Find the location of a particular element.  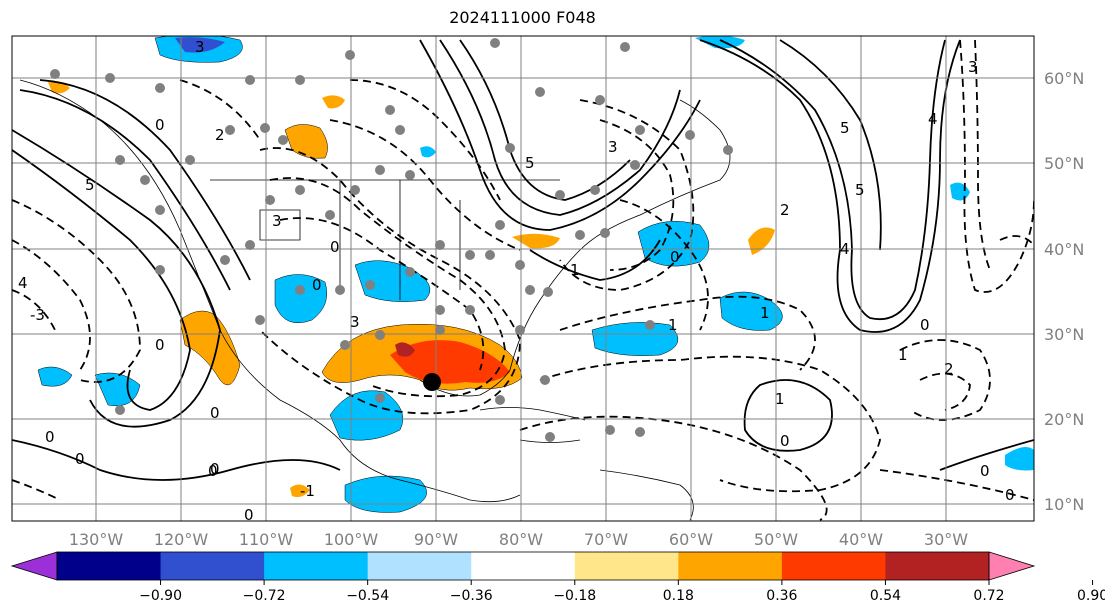

latitude-labels: 60°N 50°N 40°N 30°N 20°N 10°N is located at coordinates (1064, 291).